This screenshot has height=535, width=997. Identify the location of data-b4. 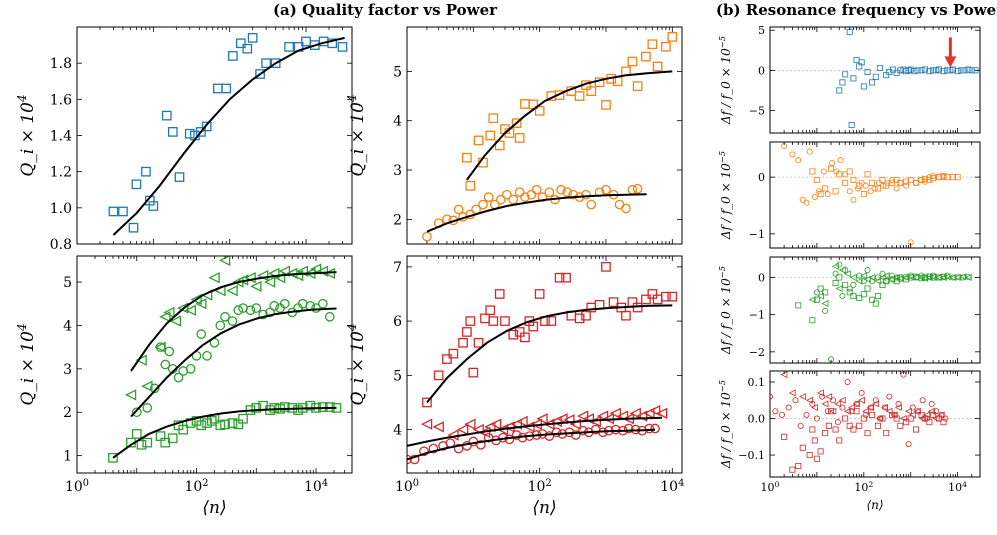
(859, 422).